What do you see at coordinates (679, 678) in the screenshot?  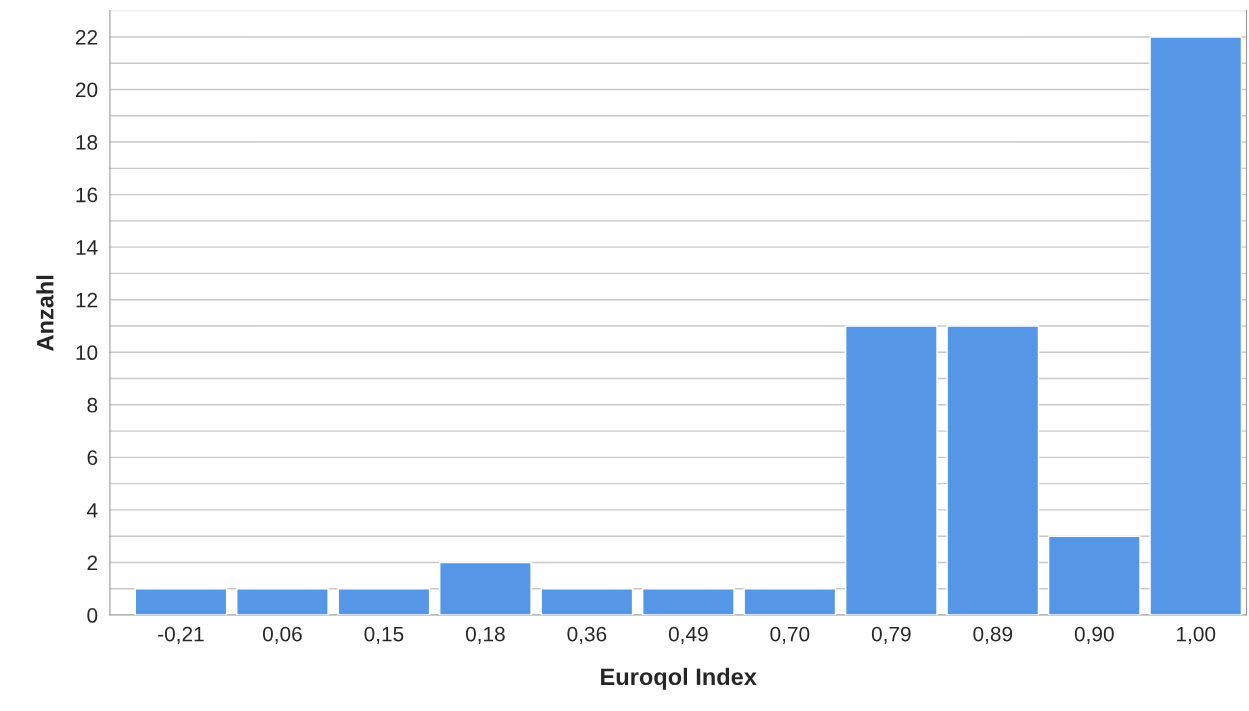 I see `x-axis-title: Euroqol Index` at bounding box center [679, 678].